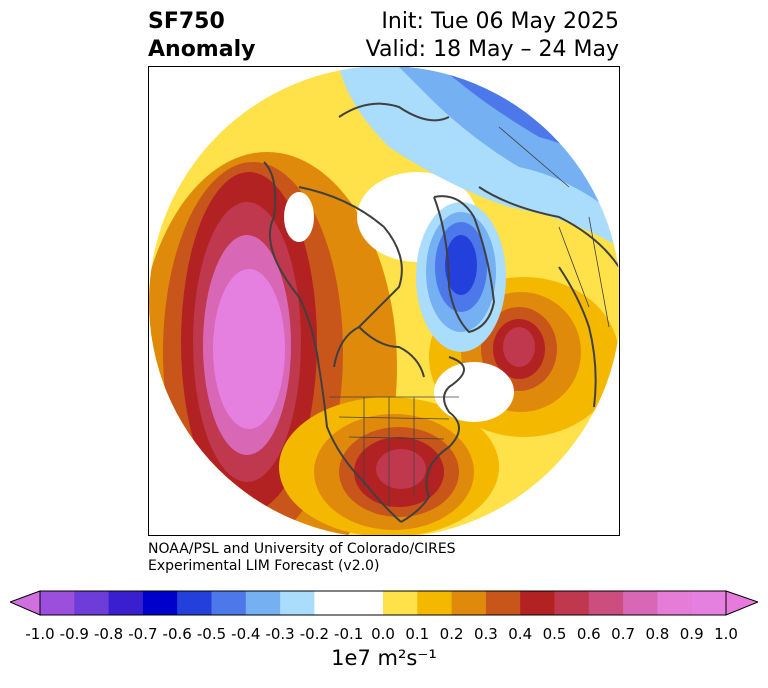  Describe the element at coordinates (451, 634) in the screenshot. I see `colorbar-tick-label: 0.2` at that location.